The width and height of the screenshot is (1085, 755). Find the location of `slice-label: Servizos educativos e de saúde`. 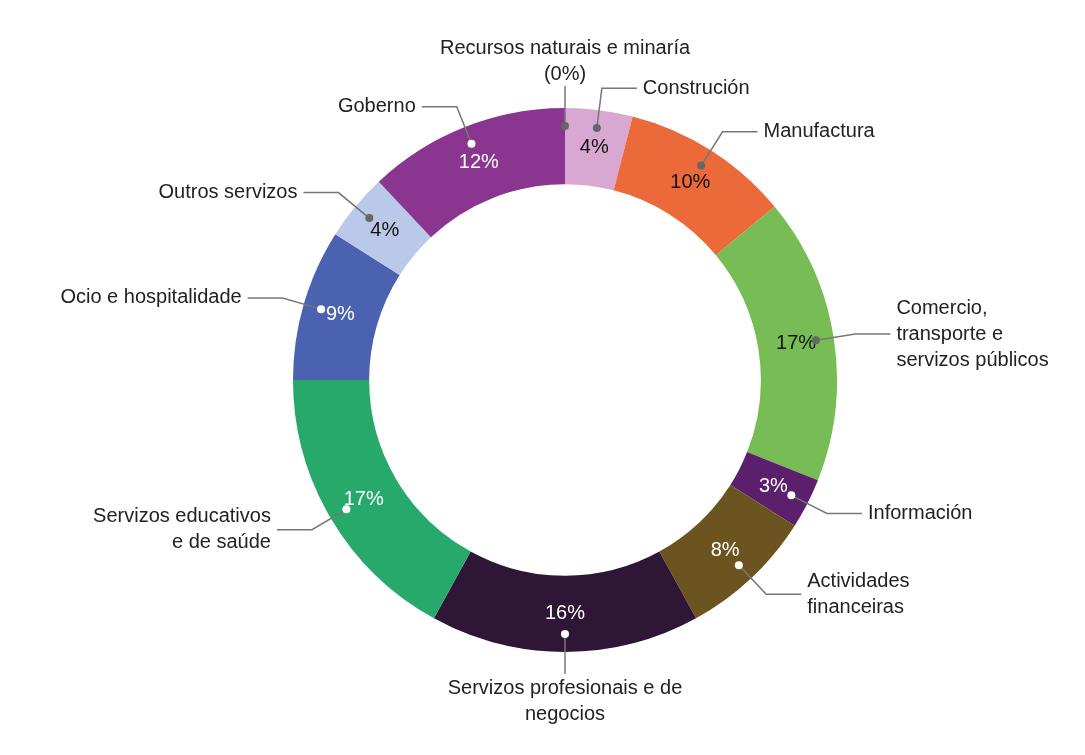

slice-label: Servizos educativos e de saúde is located at coordinates (182, 528).